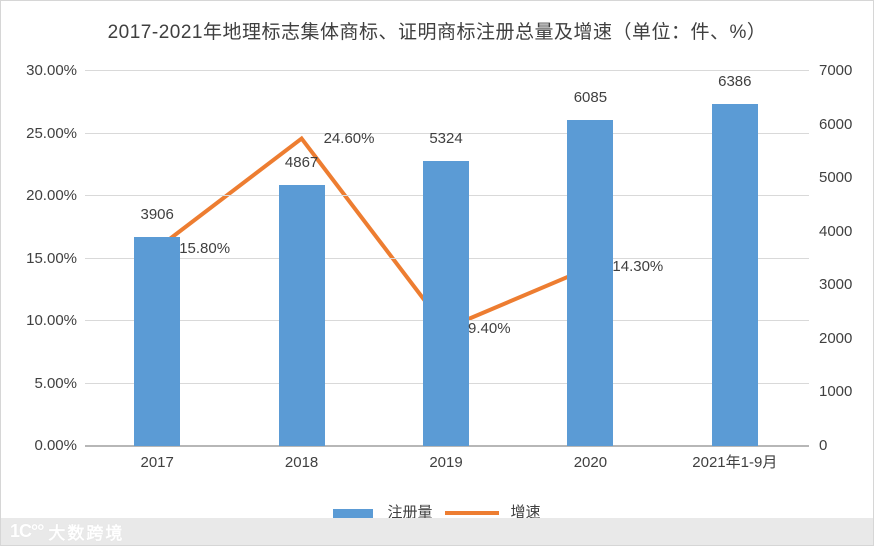 The image size is (874, 546). Describe the element at coordinates (349, 138) in the screenshot. I see `line-value-label: 24.60%` at that location.